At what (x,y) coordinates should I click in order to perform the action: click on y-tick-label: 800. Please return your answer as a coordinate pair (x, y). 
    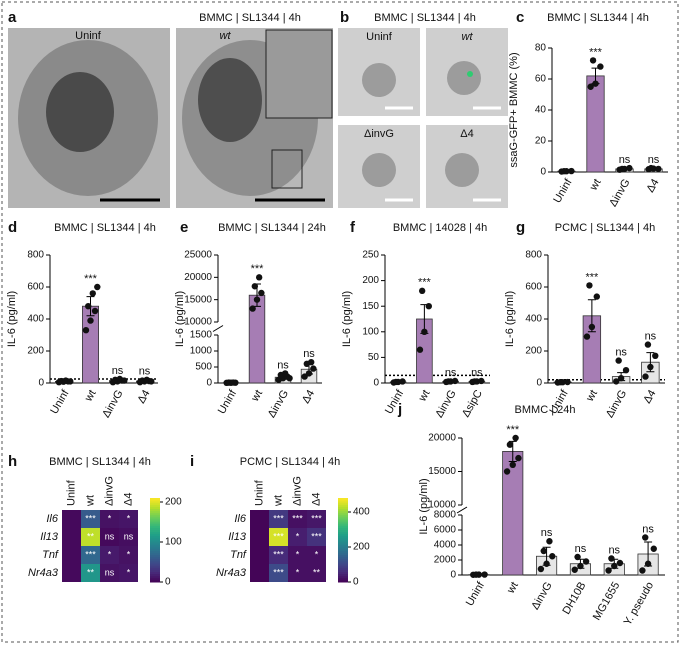
    Looking at the image, I should click on (533, 255).